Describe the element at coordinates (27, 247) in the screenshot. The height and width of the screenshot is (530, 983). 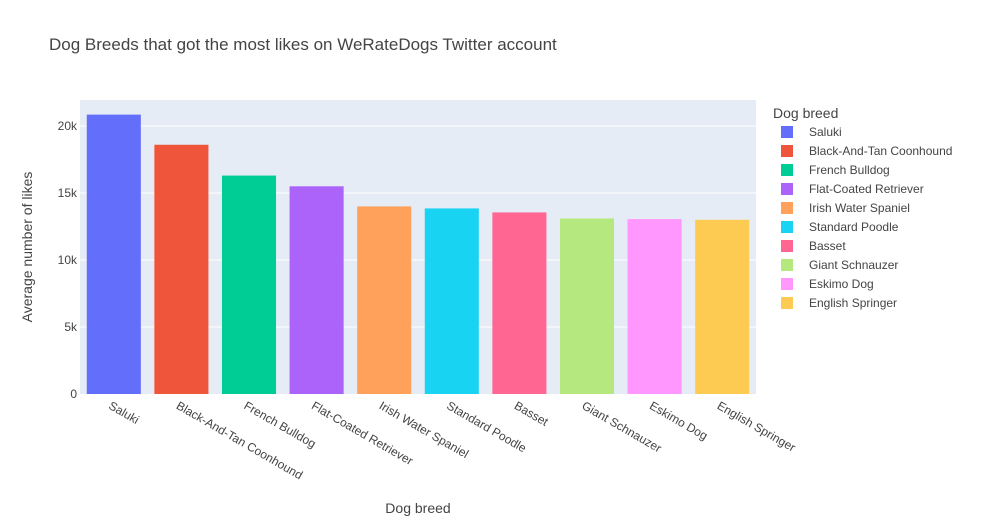
I see `y-axis-title: Average number of likes` at that location.